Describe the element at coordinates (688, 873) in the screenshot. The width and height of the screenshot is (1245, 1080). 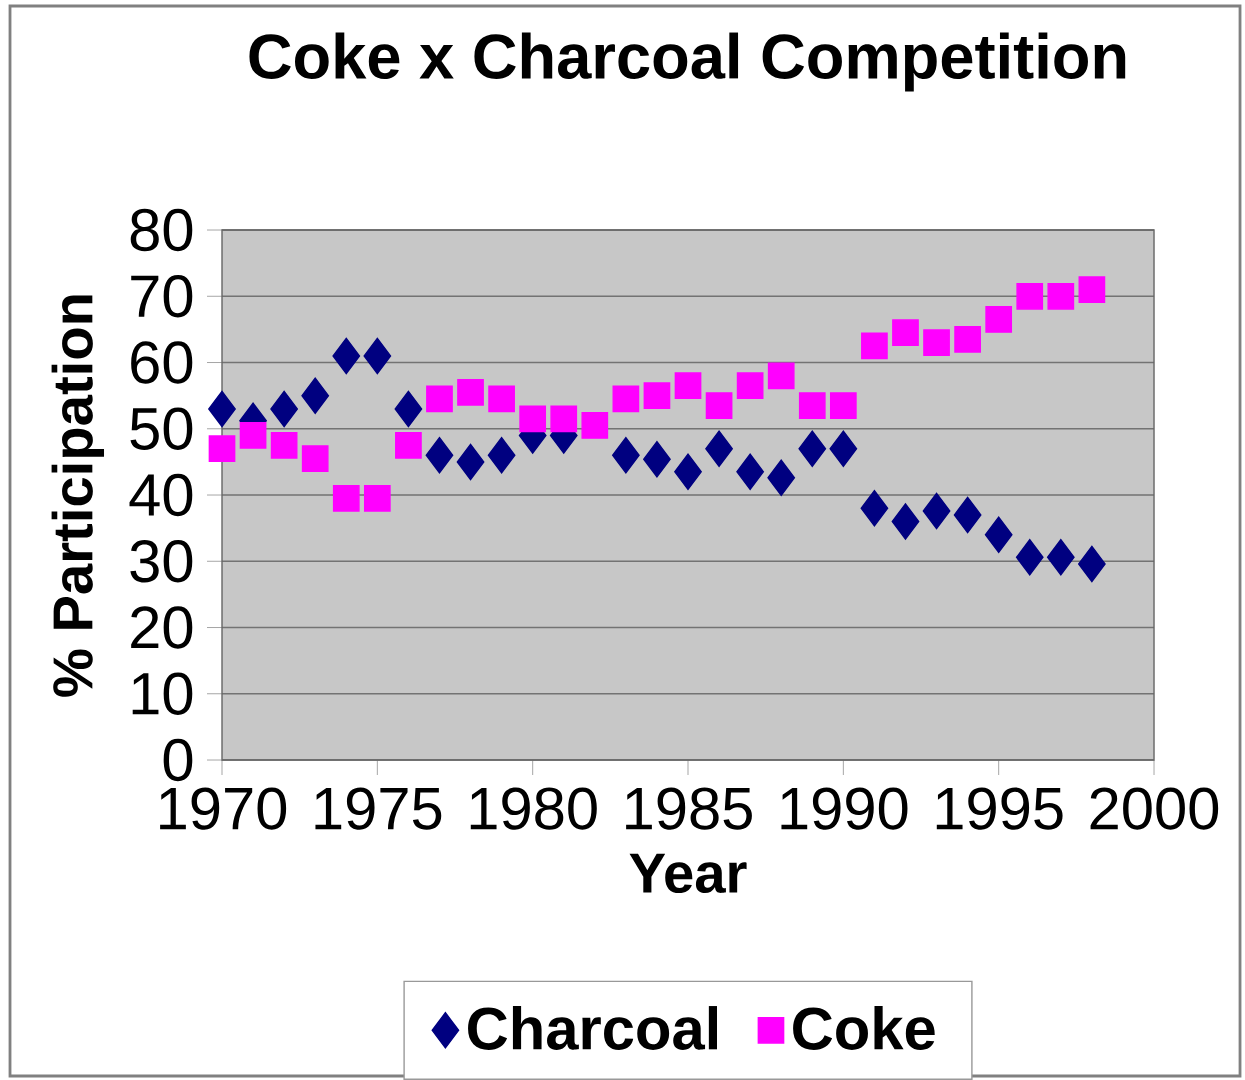
I see `x-axis-title: Year` at that location.